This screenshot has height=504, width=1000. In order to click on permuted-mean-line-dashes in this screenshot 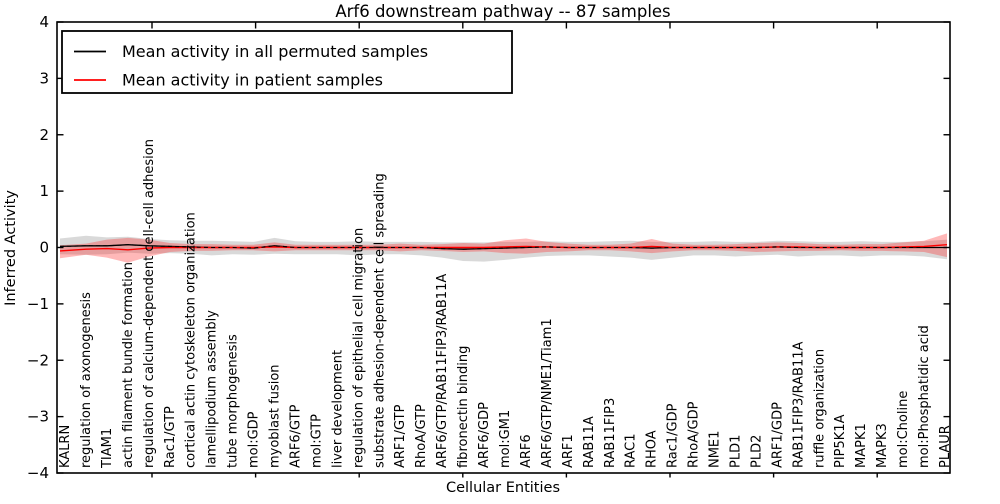, I will do `click(503, 247)`.